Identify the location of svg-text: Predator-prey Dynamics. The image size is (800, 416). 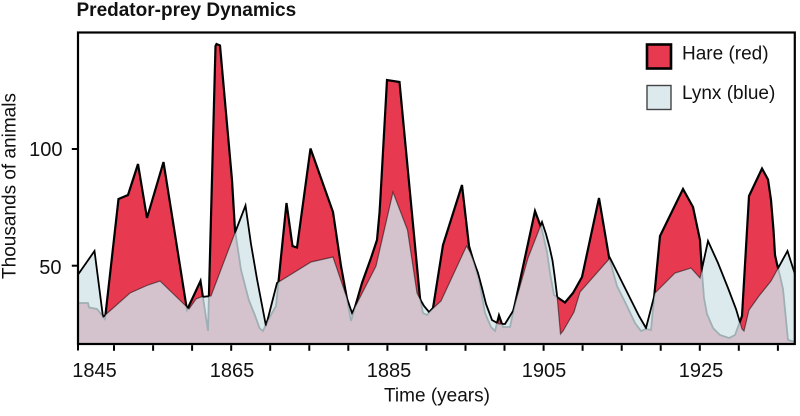
(187, 10).